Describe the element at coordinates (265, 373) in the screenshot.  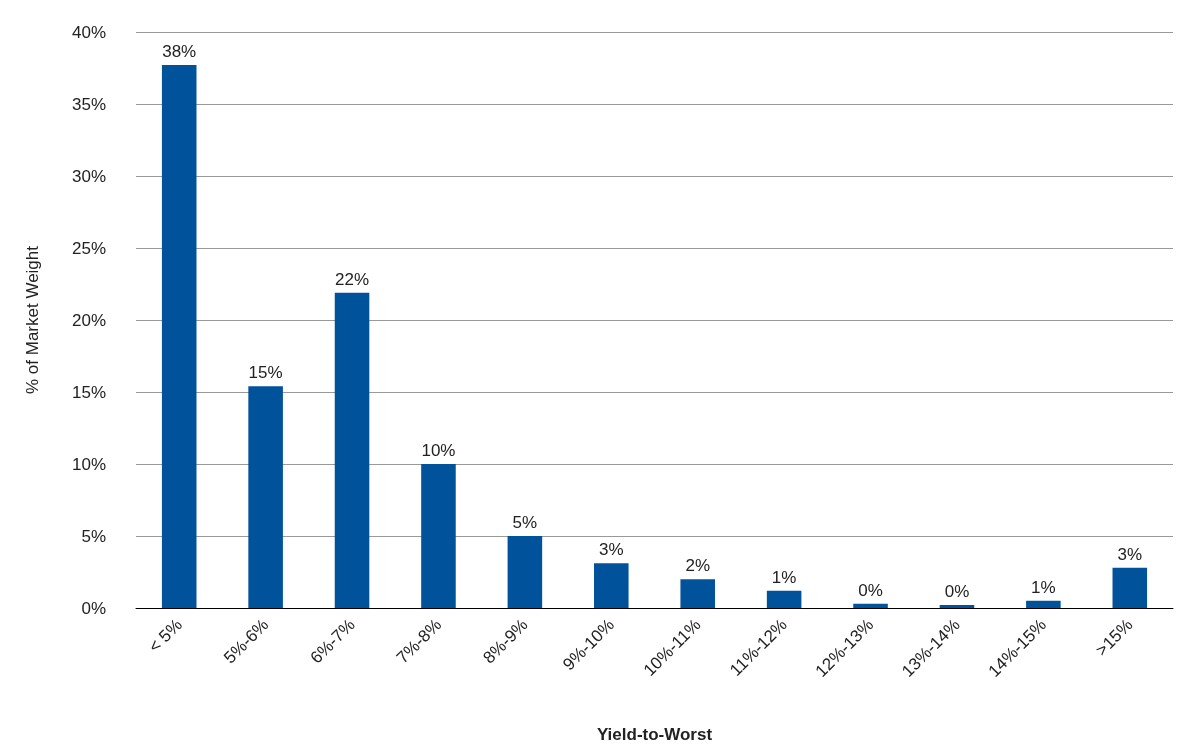
I see `data-label: 15%` at that location.